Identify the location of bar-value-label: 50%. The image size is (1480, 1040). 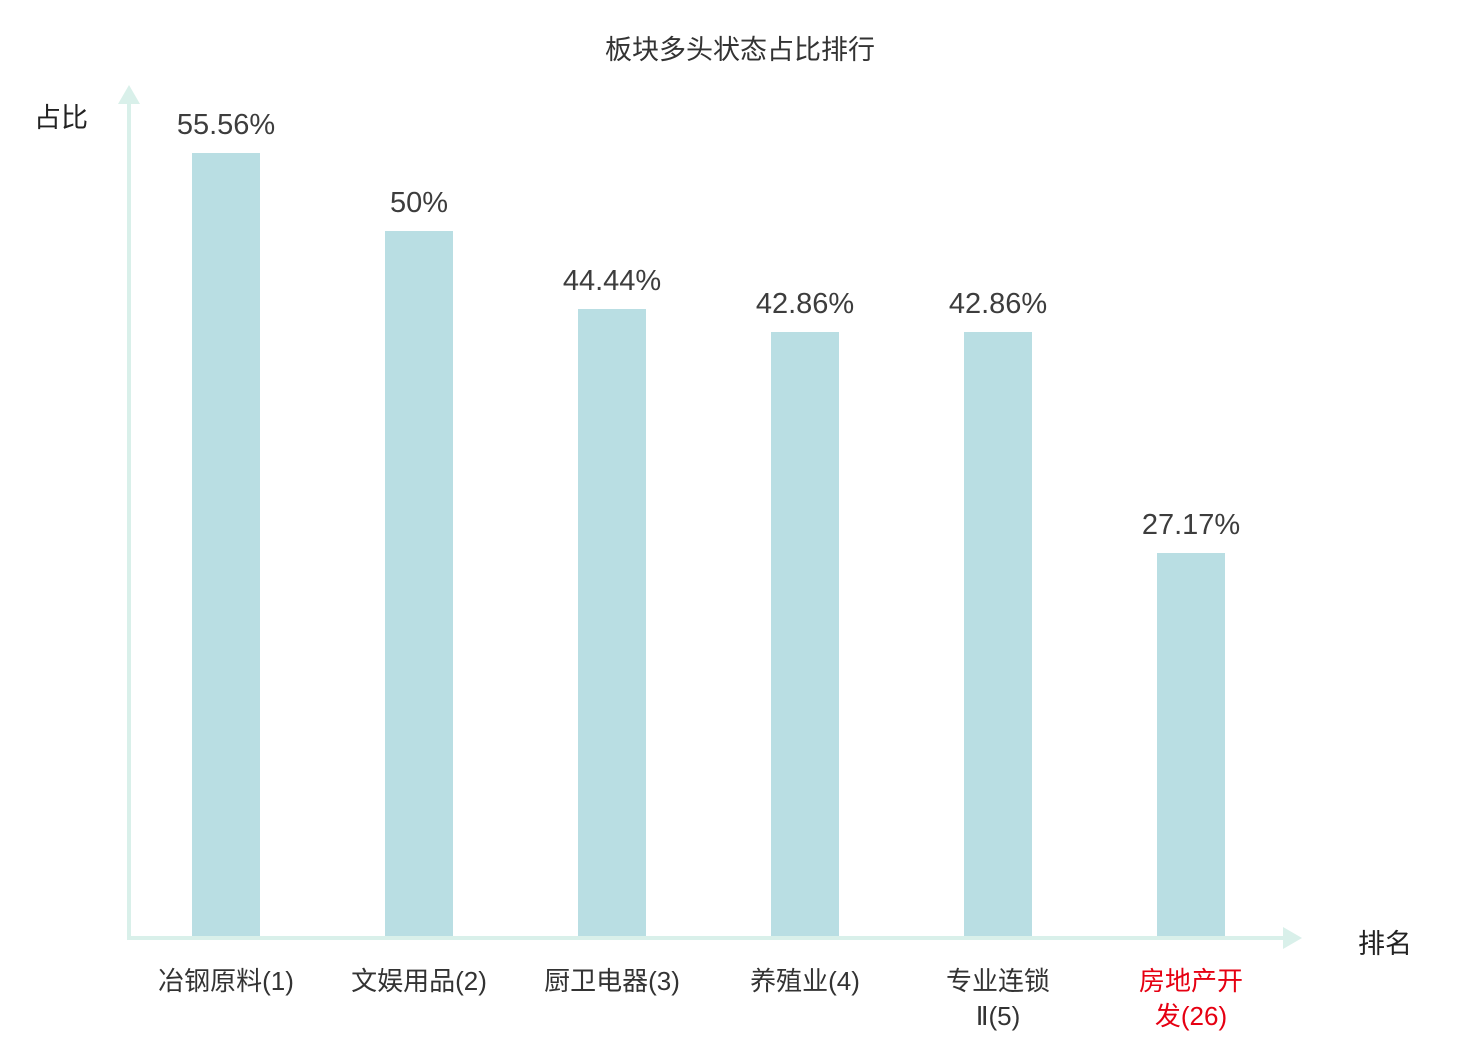
(419, 203).